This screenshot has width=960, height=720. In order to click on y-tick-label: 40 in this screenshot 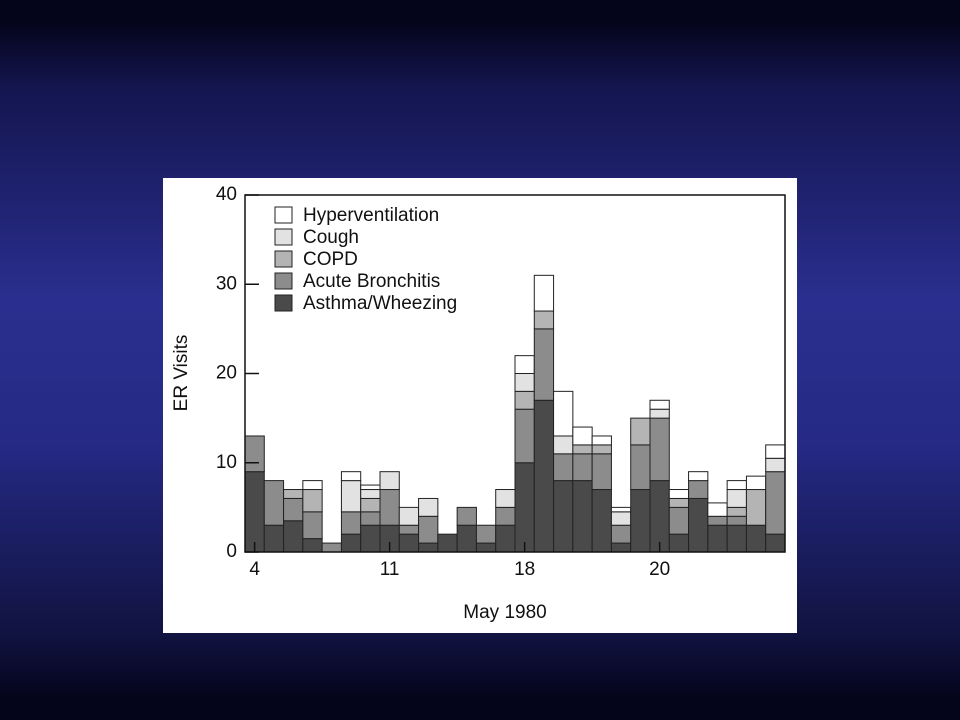, I will do `click(226, 194)`.